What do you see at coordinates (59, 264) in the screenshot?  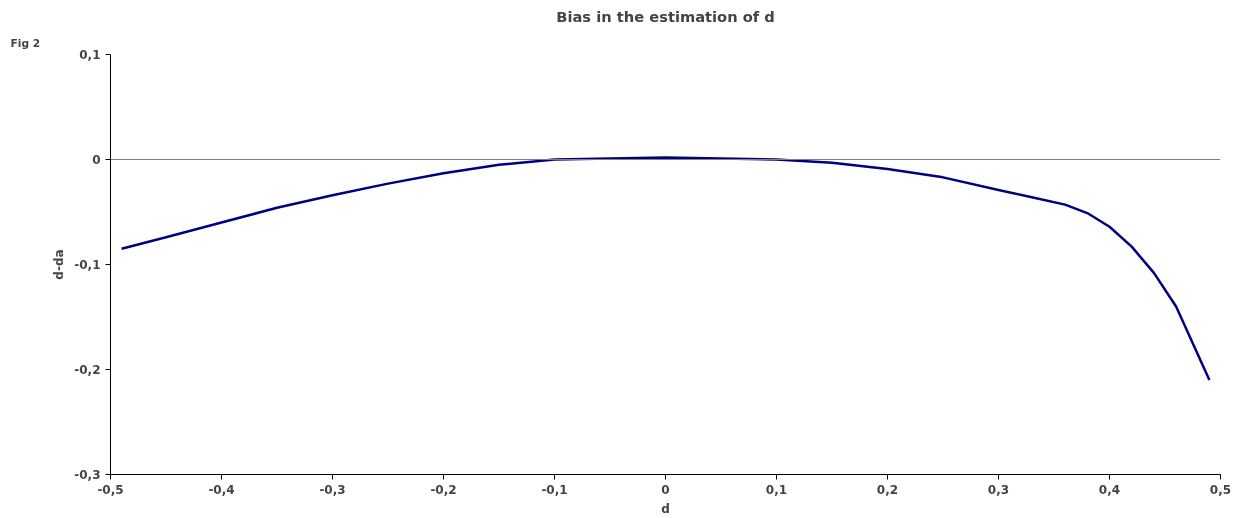 I see `y-axis-title: d-da` at bounding box center [59, 264].